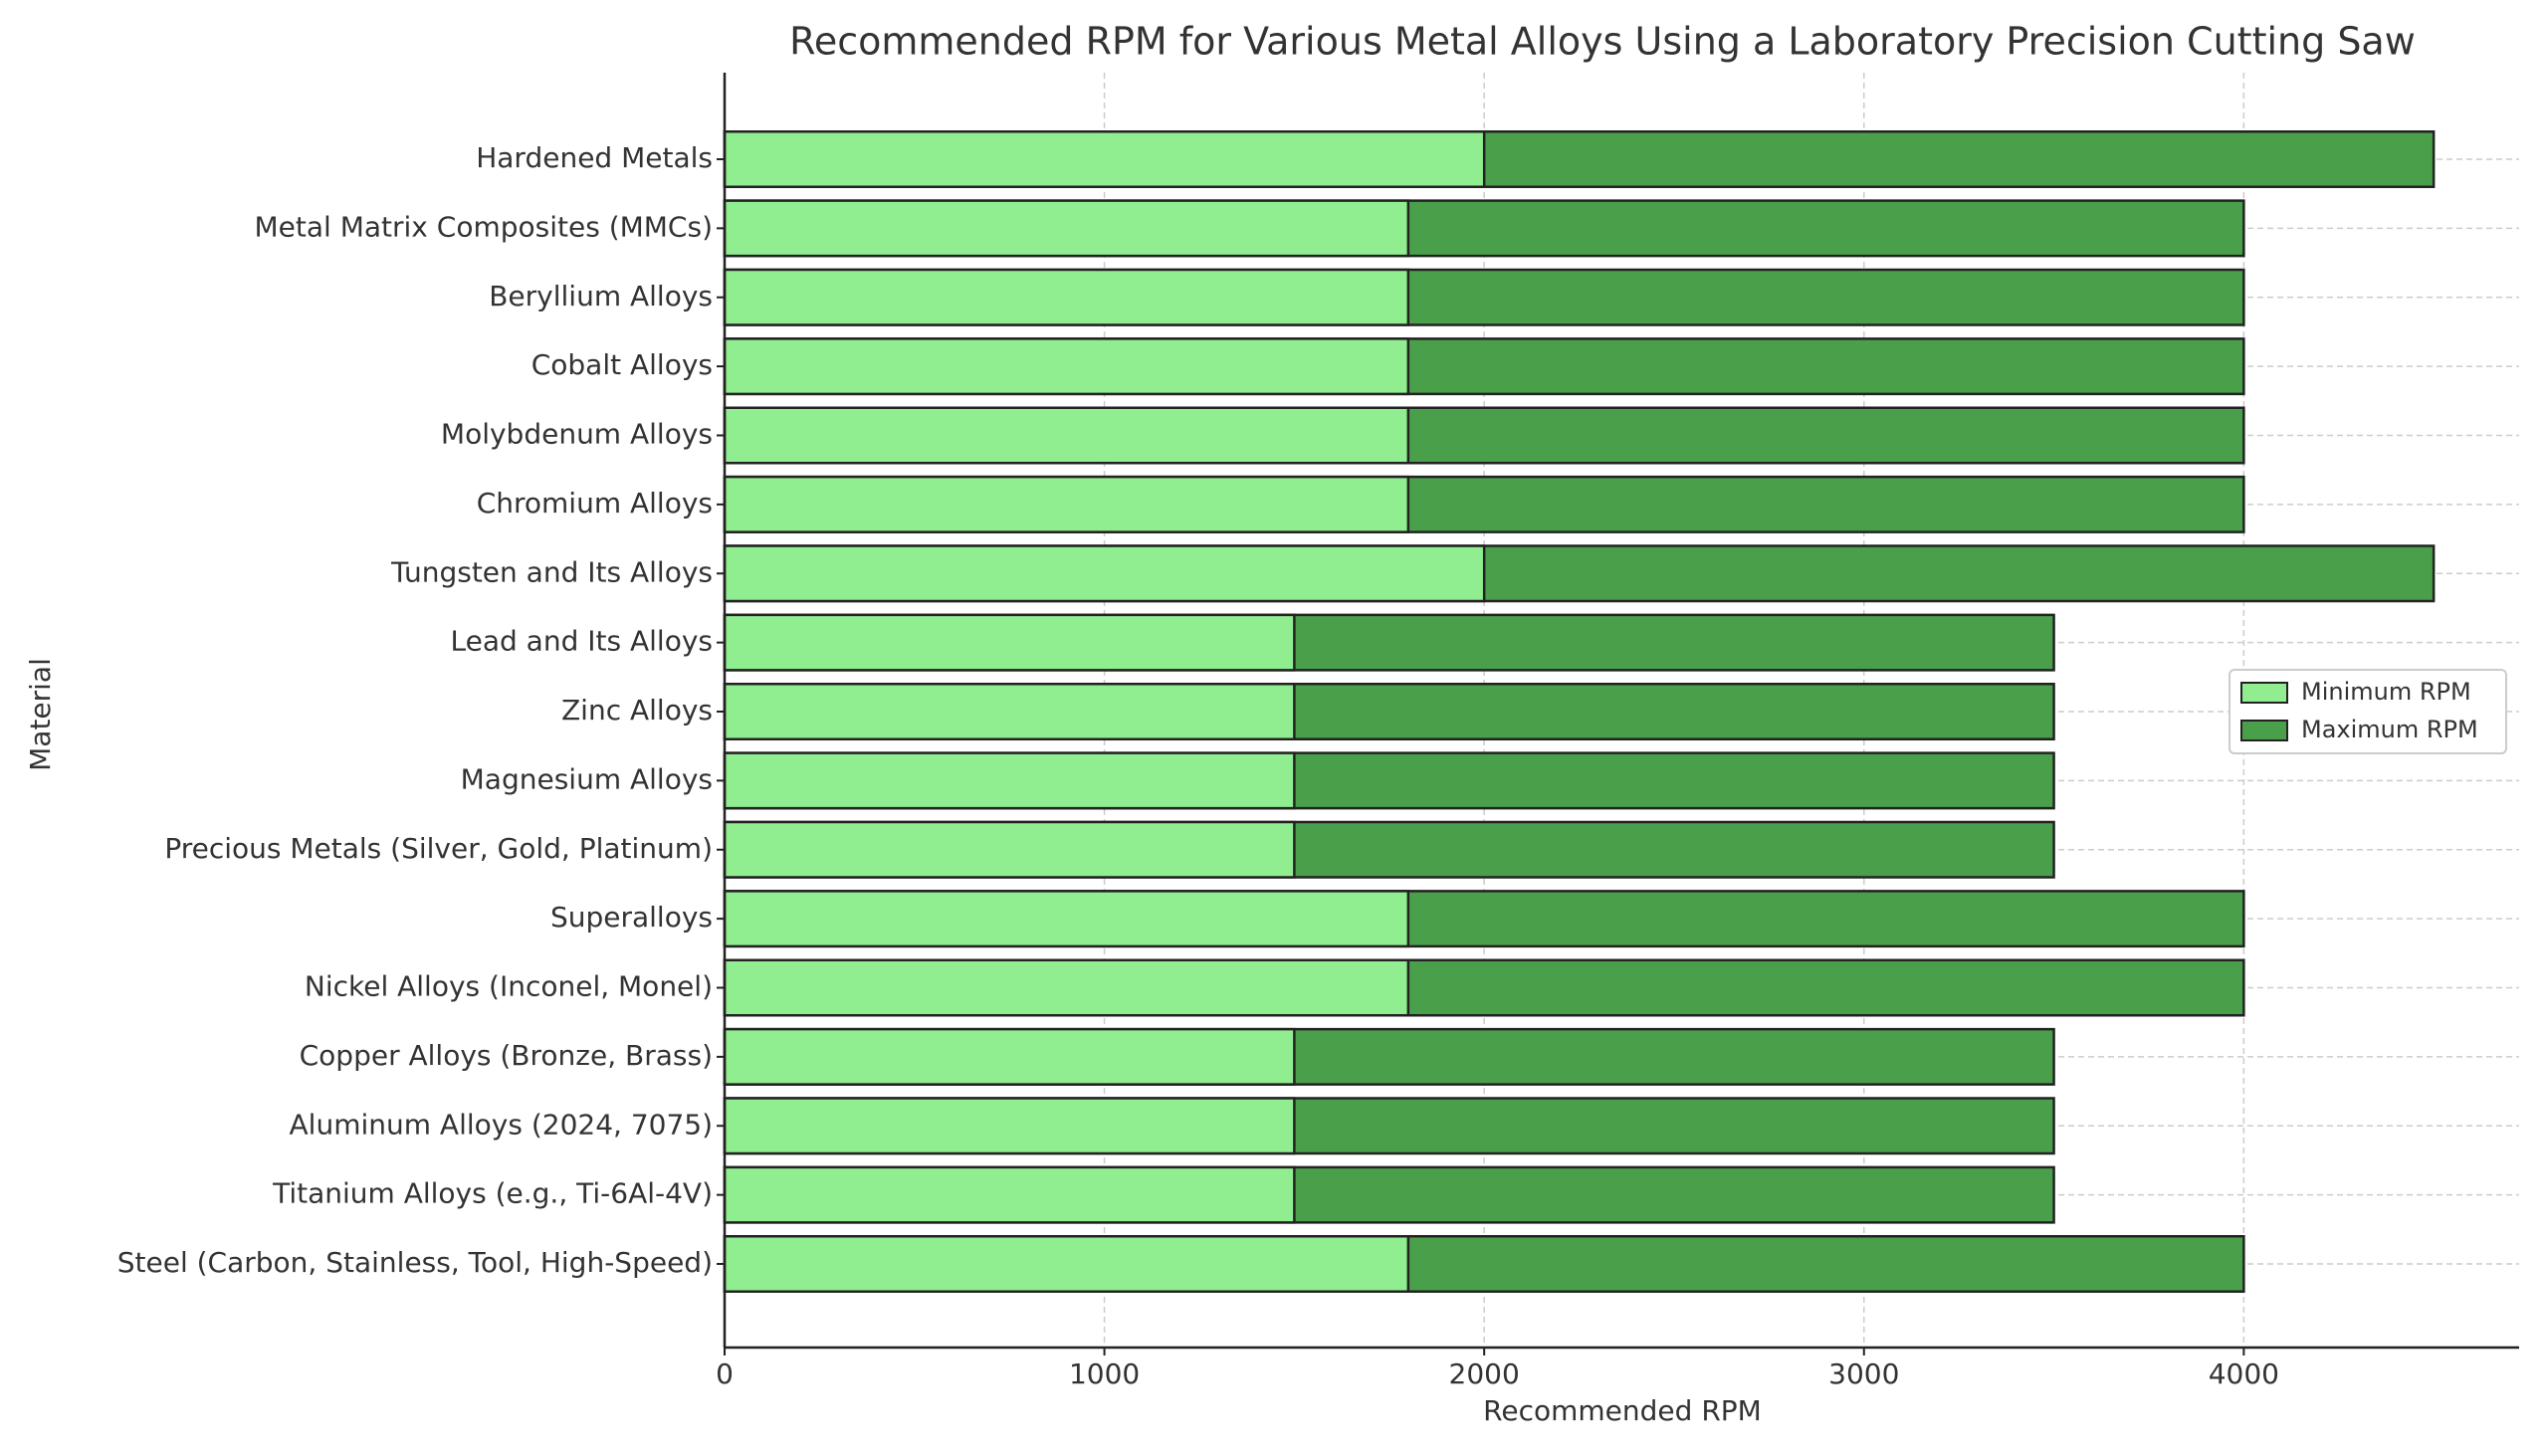 Image resolution: width=2548 pixels, height=1456 pixels. I want to click on y-tick-label: Nickel Alloys (Inconel, Monel), so click(509, 986).